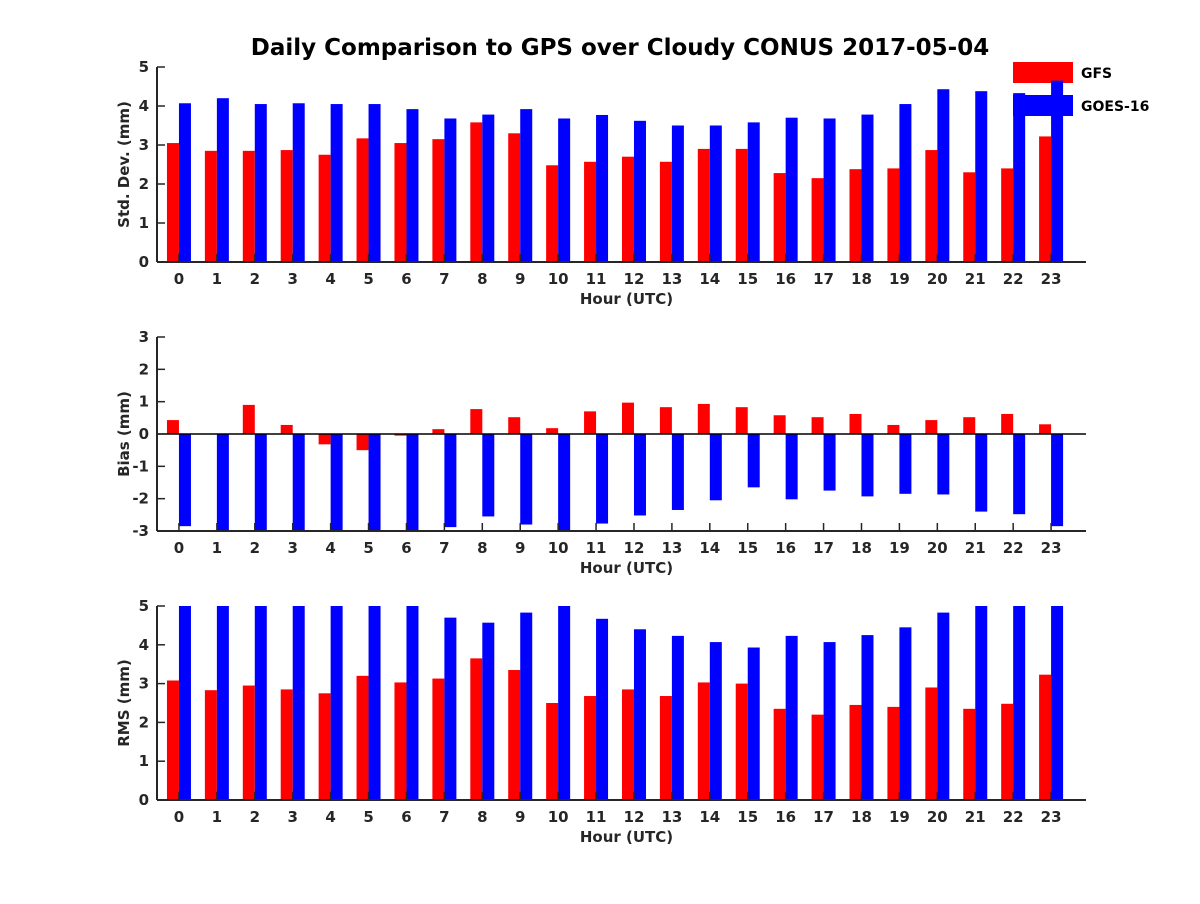 The height and width of the screenshot is (904, 1200). What do you see at coordinates (747, 548) in the screenshot?
I see `x-tick-label: 15` at bounding box center [747, 548].